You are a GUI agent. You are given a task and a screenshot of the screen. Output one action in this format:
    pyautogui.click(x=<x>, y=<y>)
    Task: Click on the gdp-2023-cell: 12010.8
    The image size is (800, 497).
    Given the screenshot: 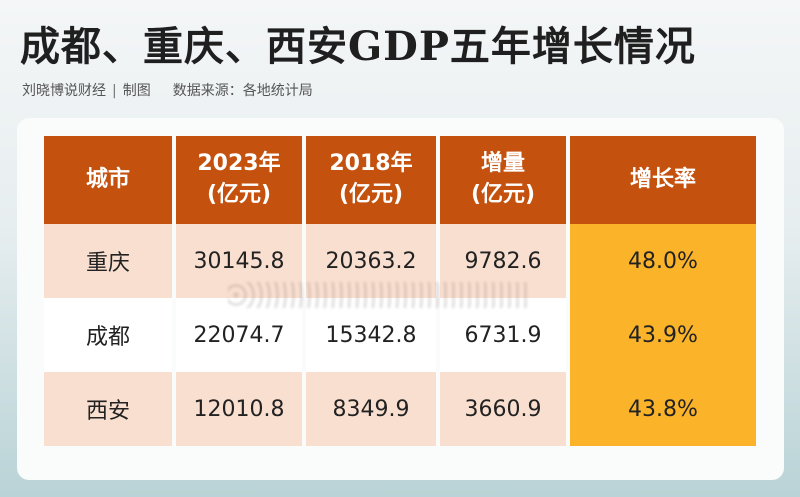 What is the action you would take?
    pyautogui.click(x=239, y=409)
    